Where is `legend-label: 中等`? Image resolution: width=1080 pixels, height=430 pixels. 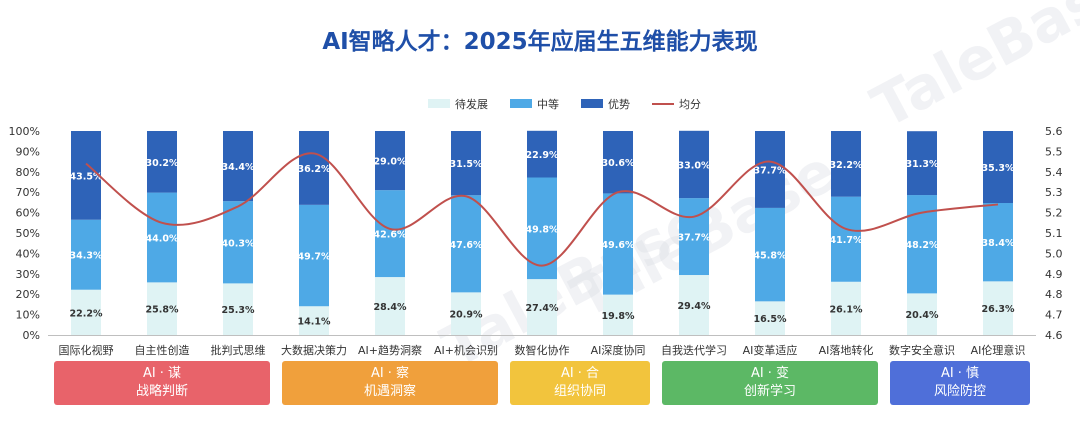
legend-label: 中等 is located at coordinates (548, 104).